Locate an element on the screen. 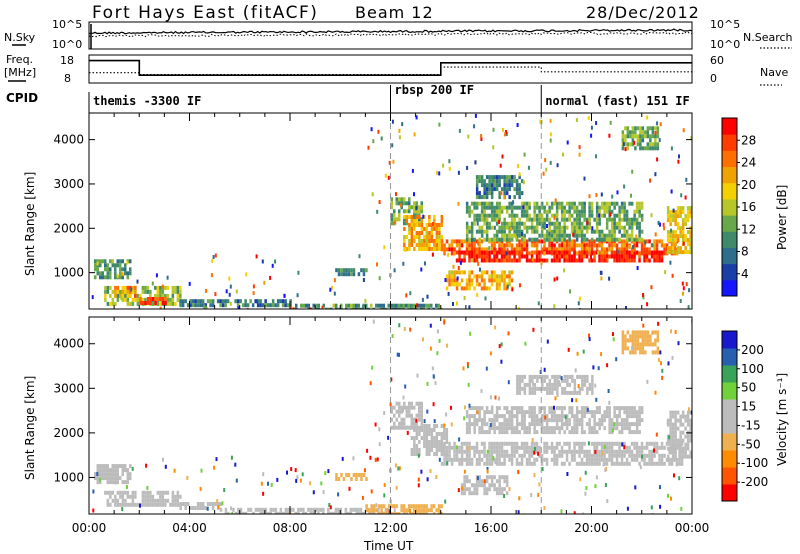 This screenshot has width=800, height=554. colorbar-frame is located at coordinates (729, 416).